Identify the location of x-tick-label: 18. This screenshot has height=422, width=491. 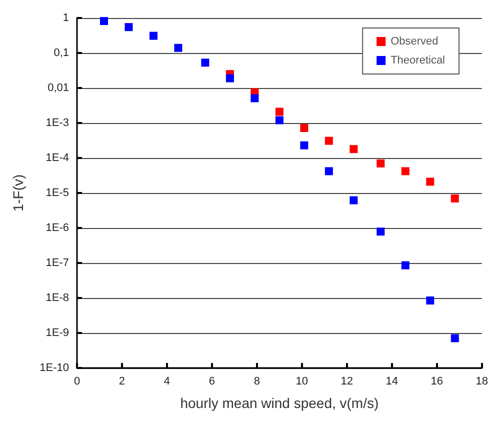
(482, 382).